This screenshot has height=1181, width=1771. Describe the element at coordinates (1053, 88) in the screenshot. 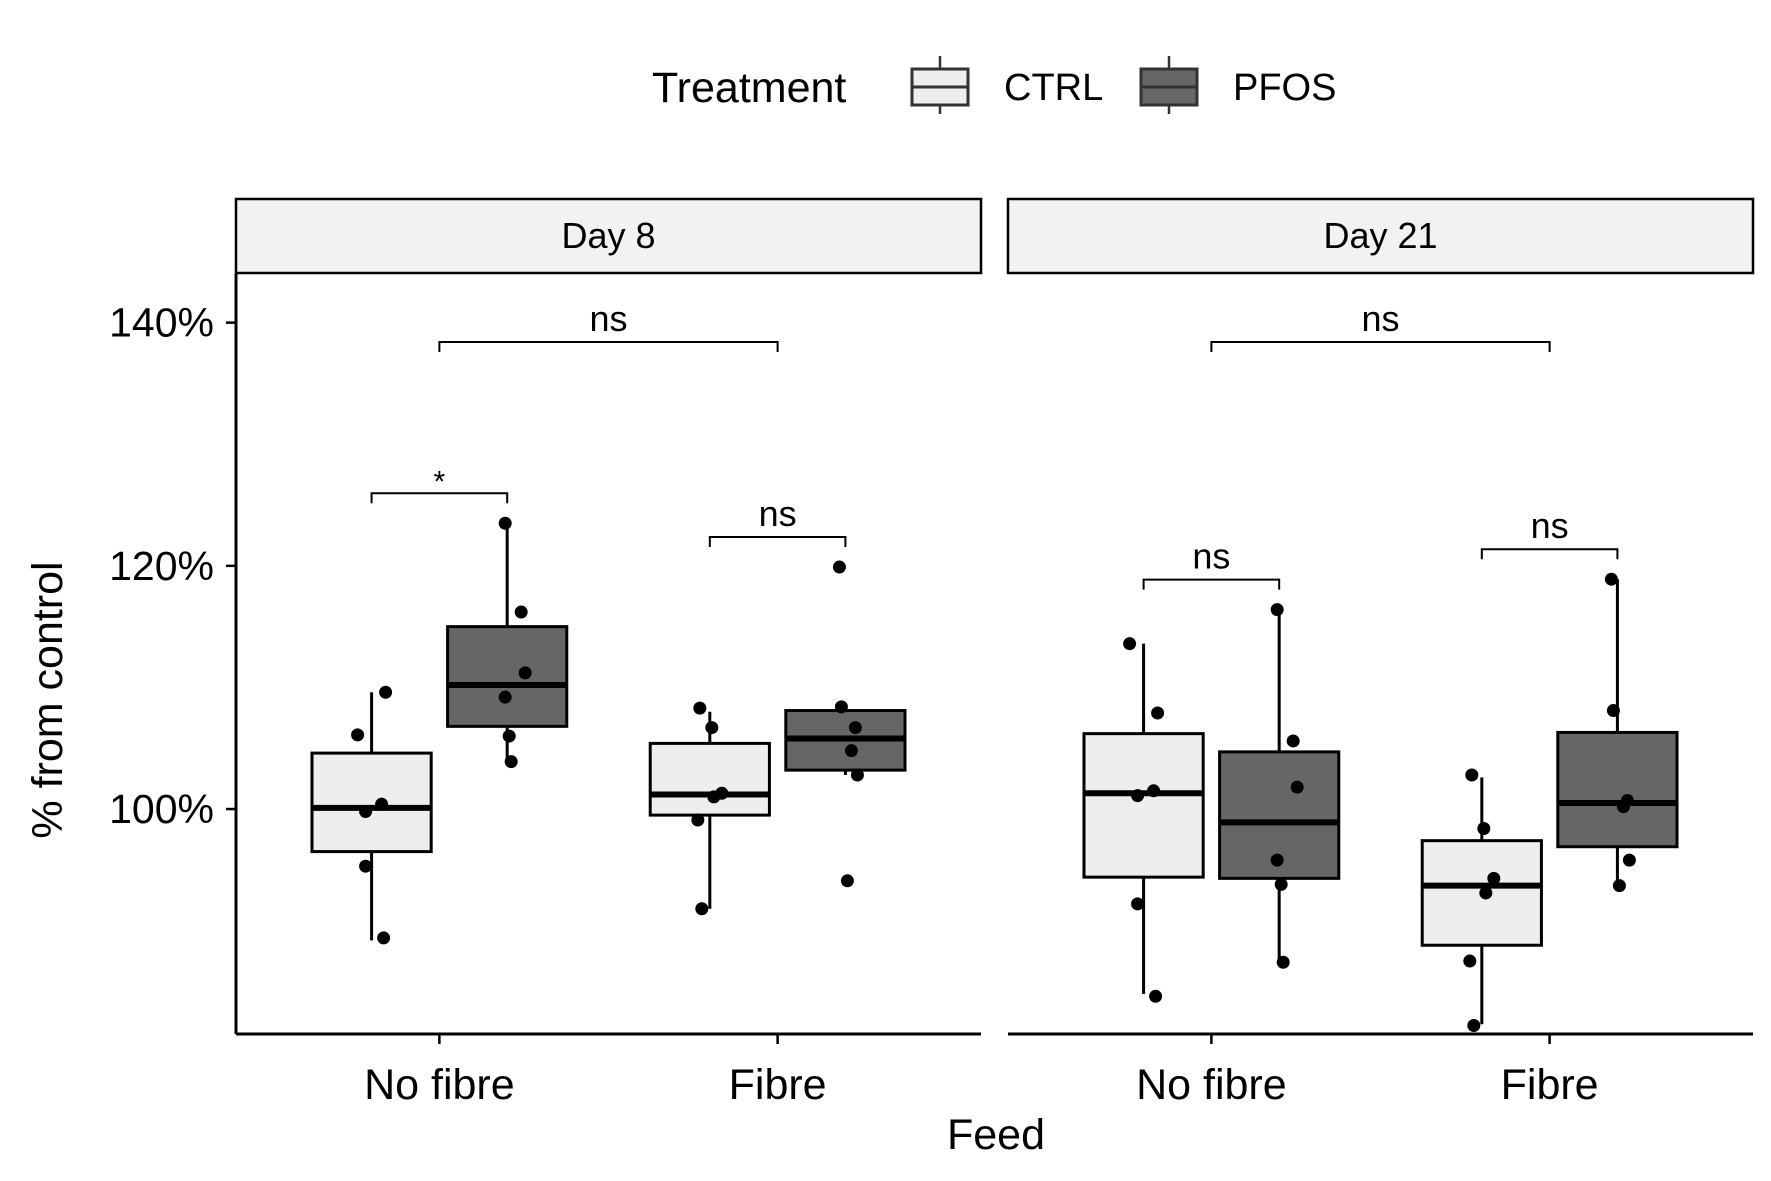

I see `legend-label-ctrl: CTRL` at that location.